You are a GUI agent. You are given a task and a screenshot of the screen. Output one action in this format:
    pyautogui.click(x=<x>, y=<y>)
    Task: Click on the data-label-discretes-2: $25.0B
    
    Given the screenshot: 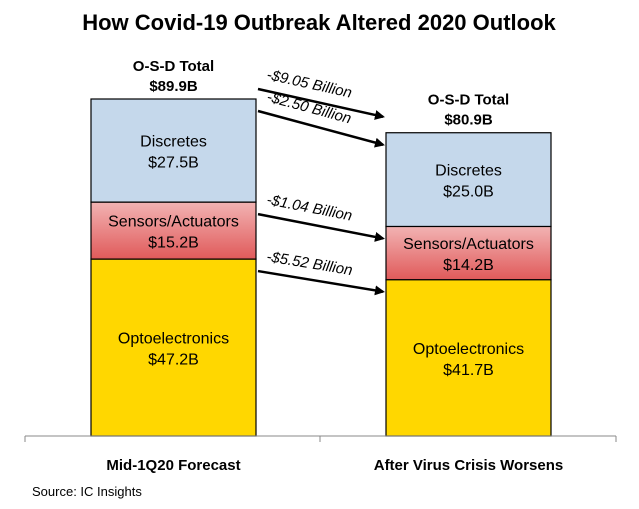 What is the action you would take?
    pyautogui.click(x=468, y=192)
    